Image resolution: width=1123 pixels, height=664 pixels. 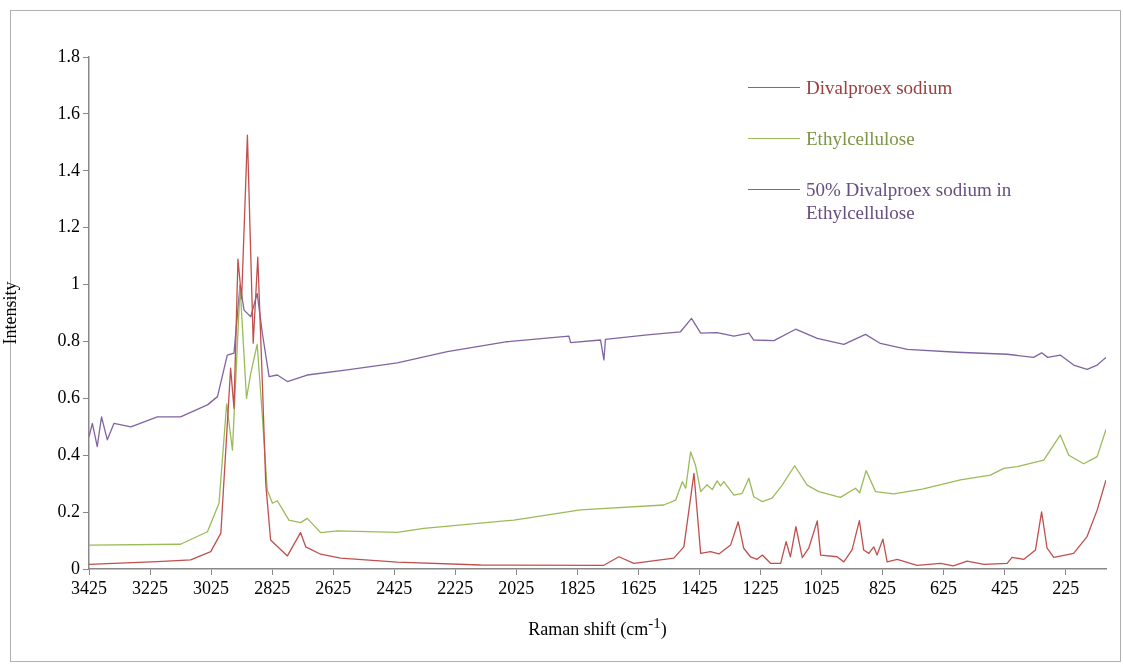 What do you see at coordinates (821, 587) in the screenshot?
I see `x-tick-label: 1025` at bounding box center [821, 587].